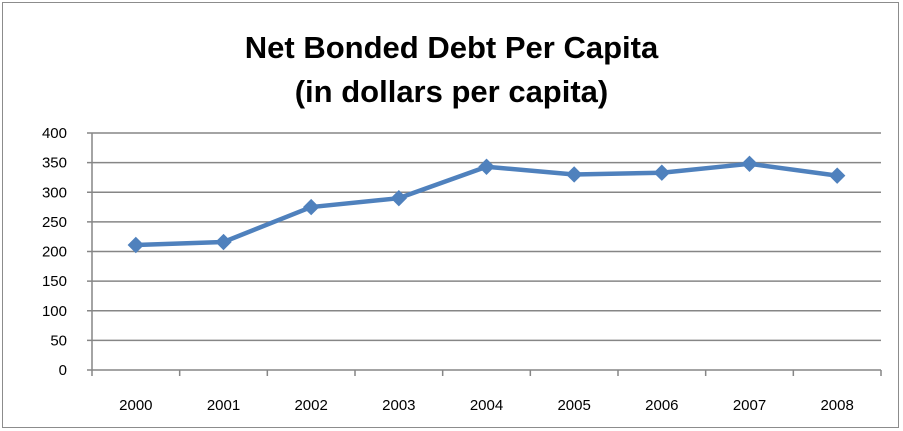 The height and width of the screenshot is (431, 903). I want to click on x-tick-labels: 2000 2001 2002 2003 2004 2005 2006 2007 2008, so click(486, 405).